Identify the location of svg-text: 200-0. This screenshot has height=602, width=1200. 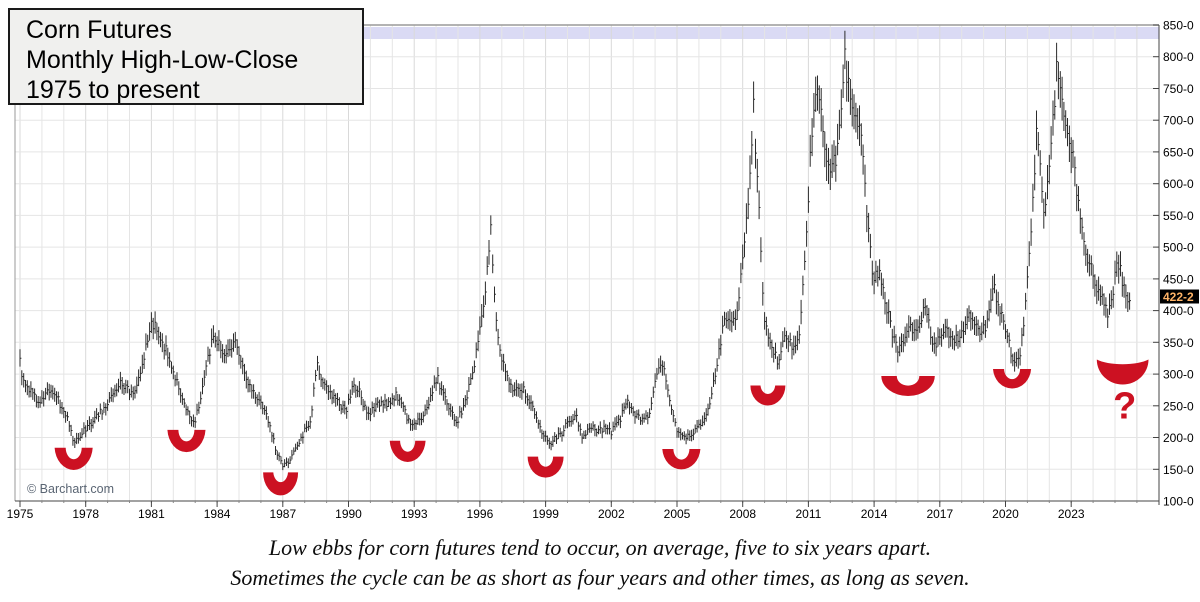
(1178, 438).